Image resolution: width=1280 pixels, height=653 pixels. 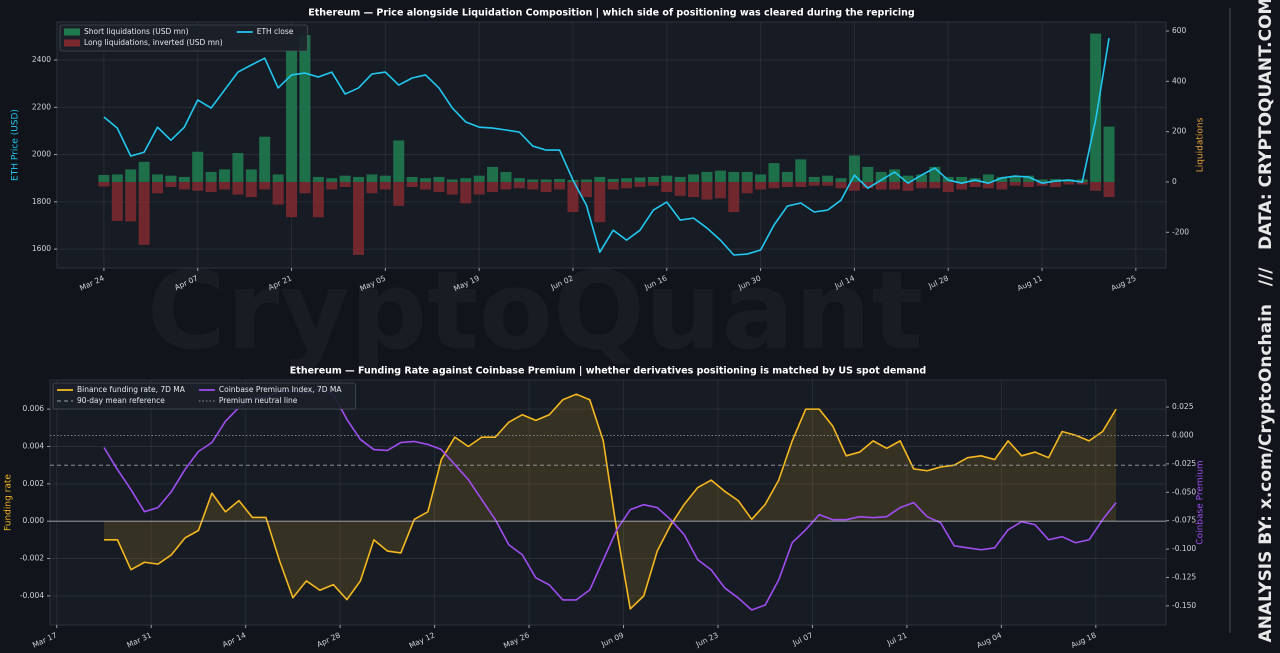 I want to click on y2-tick-label: -0.125, so click(x=1184, y=577).